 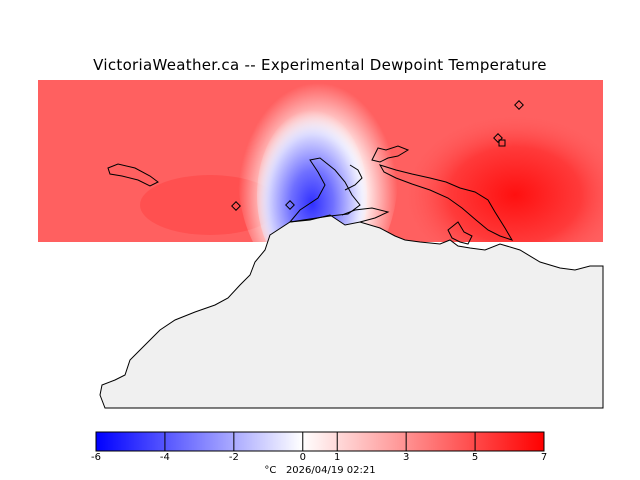 What do you see at coordinates (290, 205) in the screenshot?
I see `station-centre` at bounding box center [290, 205].